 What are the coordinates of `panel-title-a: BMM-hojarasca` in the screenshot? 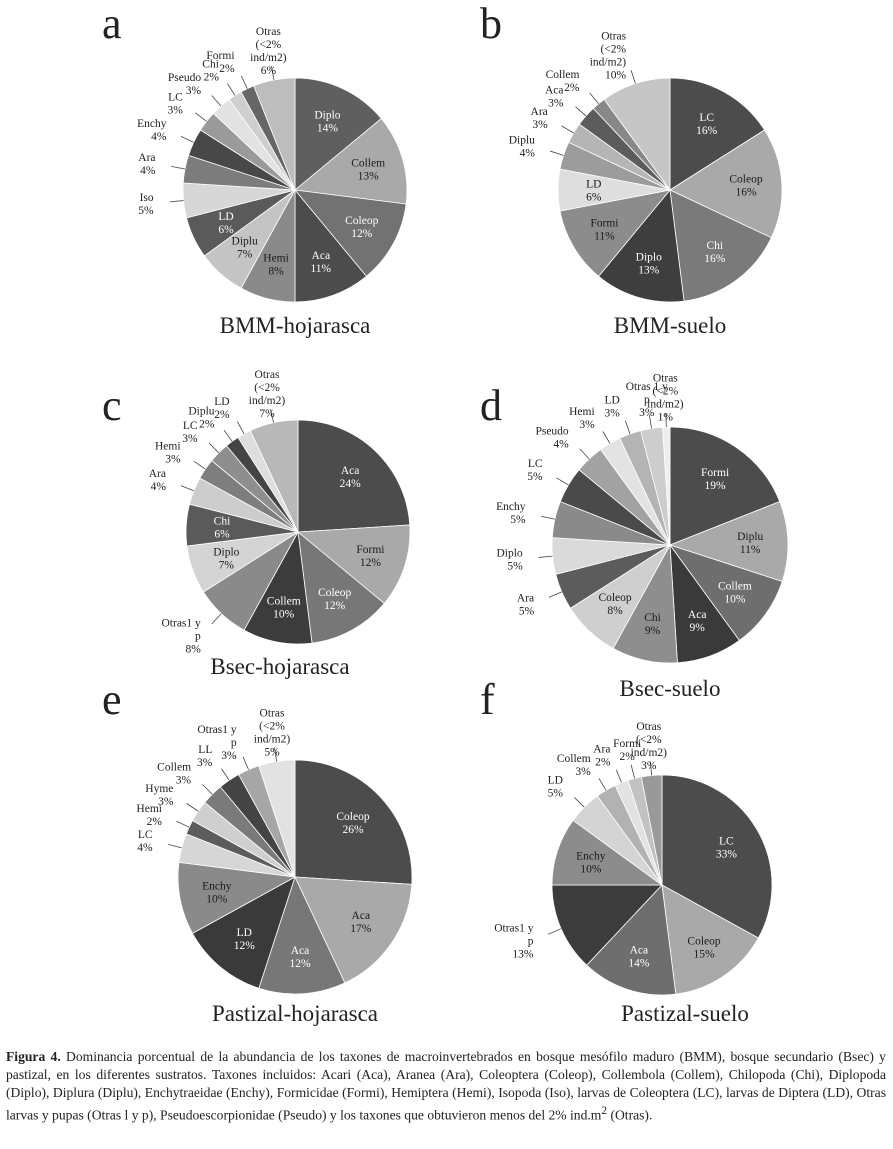 It's located at (295, 325).